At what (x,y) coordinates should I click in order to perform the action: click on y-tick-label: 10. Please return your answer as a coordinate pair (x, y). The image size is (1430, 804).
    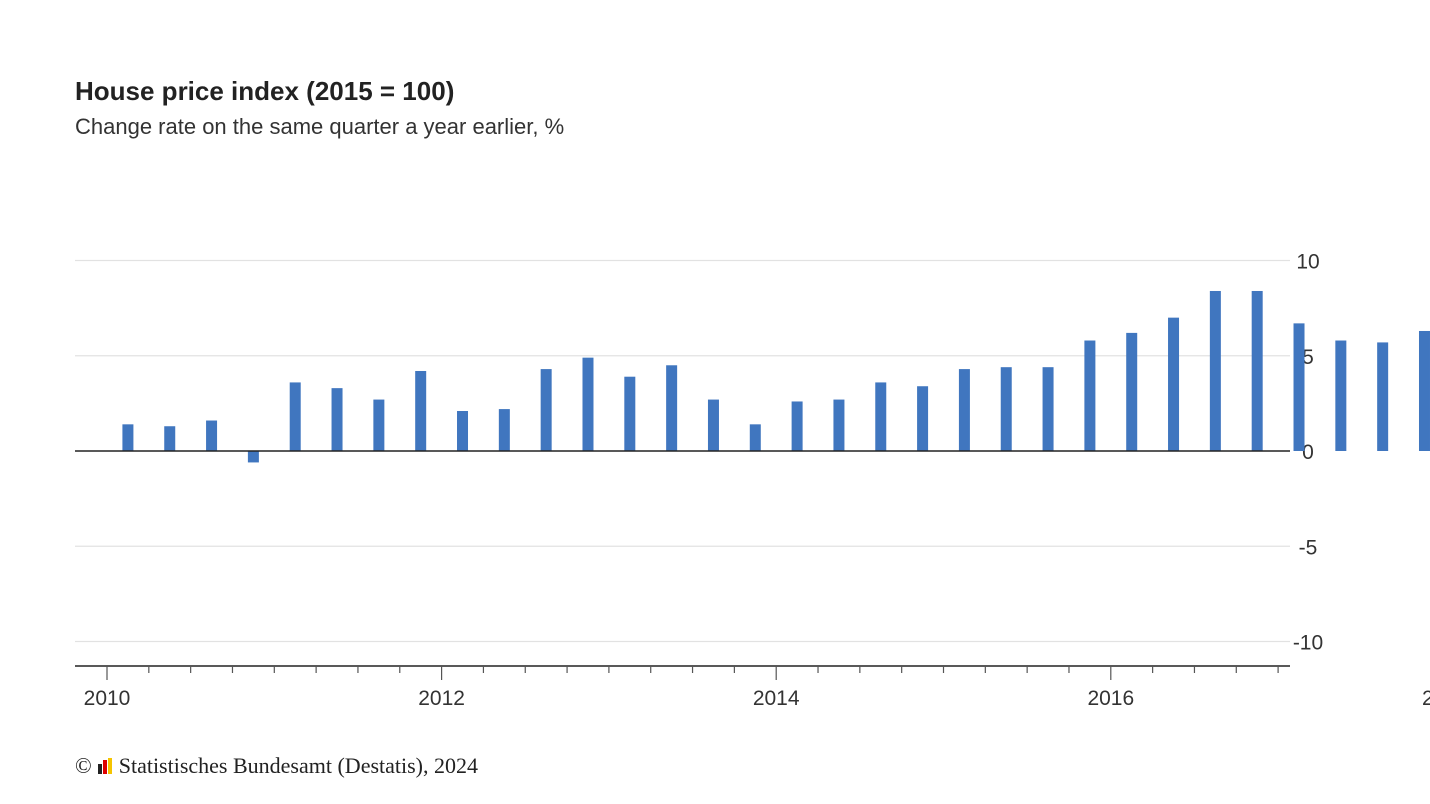
    Looking at the image, I should click on (1307, 262).